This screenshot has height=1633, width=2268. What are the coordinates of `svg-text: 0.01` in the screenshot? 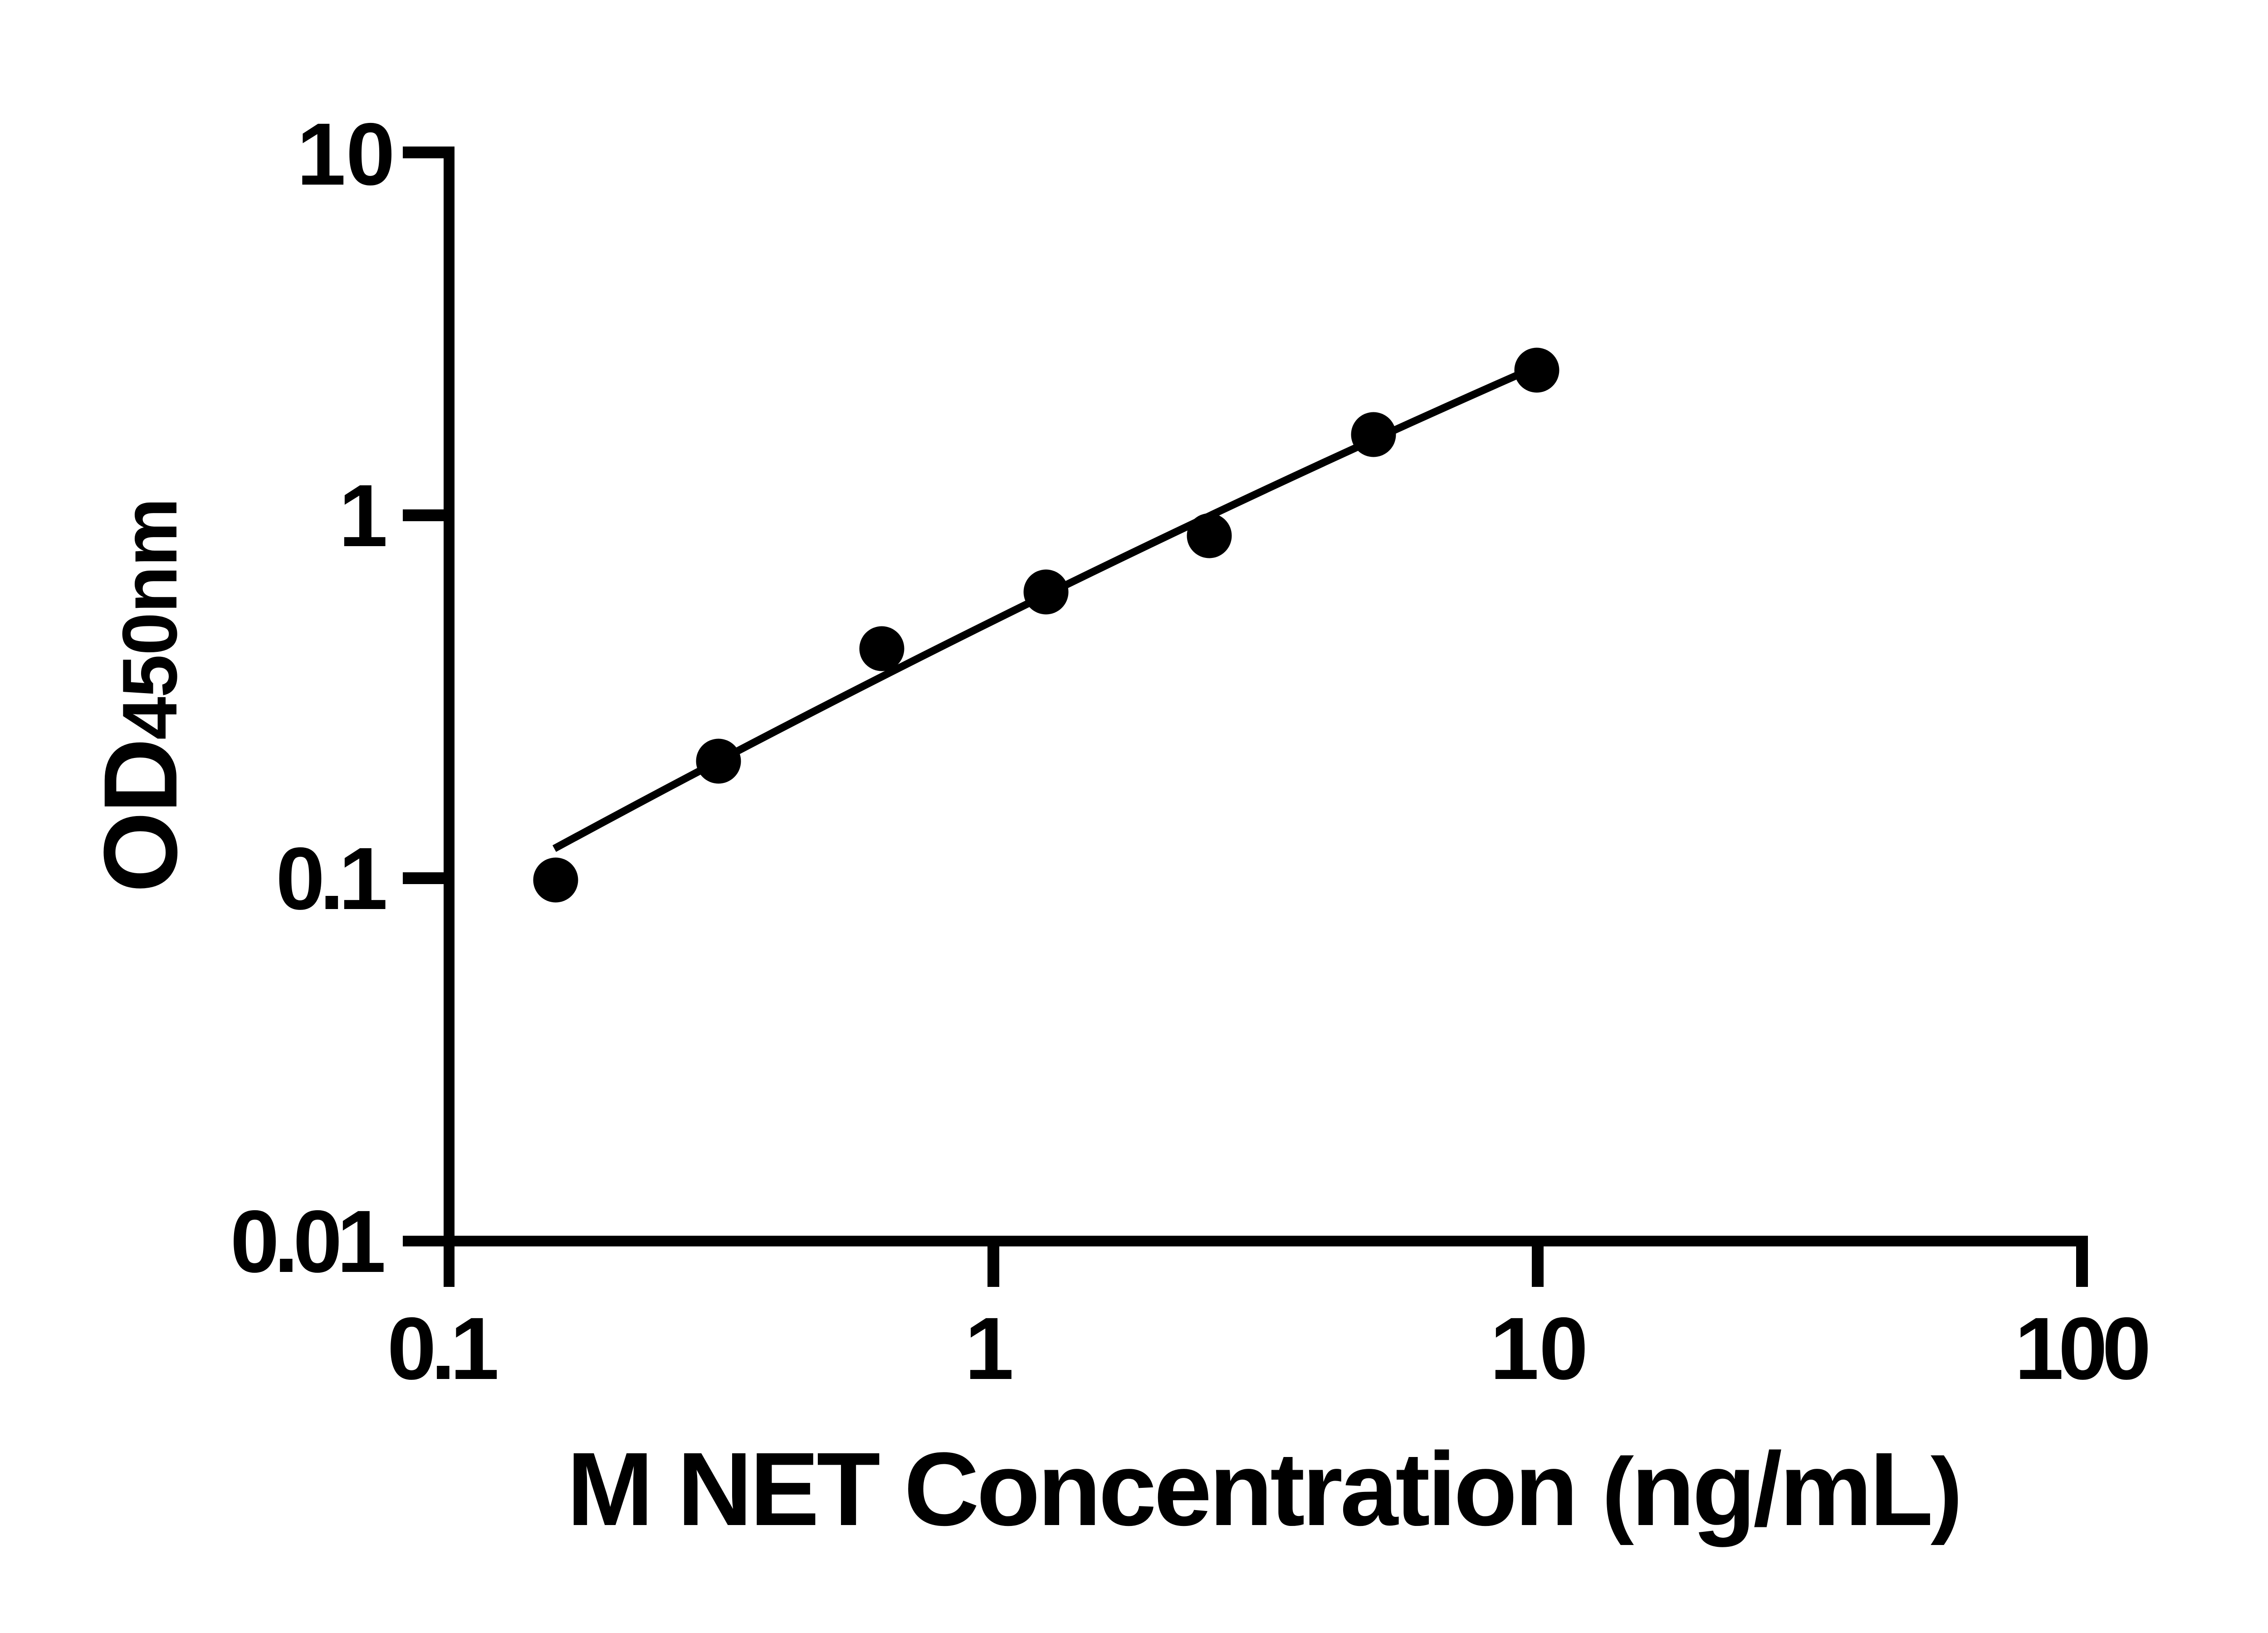 It's located at (307, 1241).